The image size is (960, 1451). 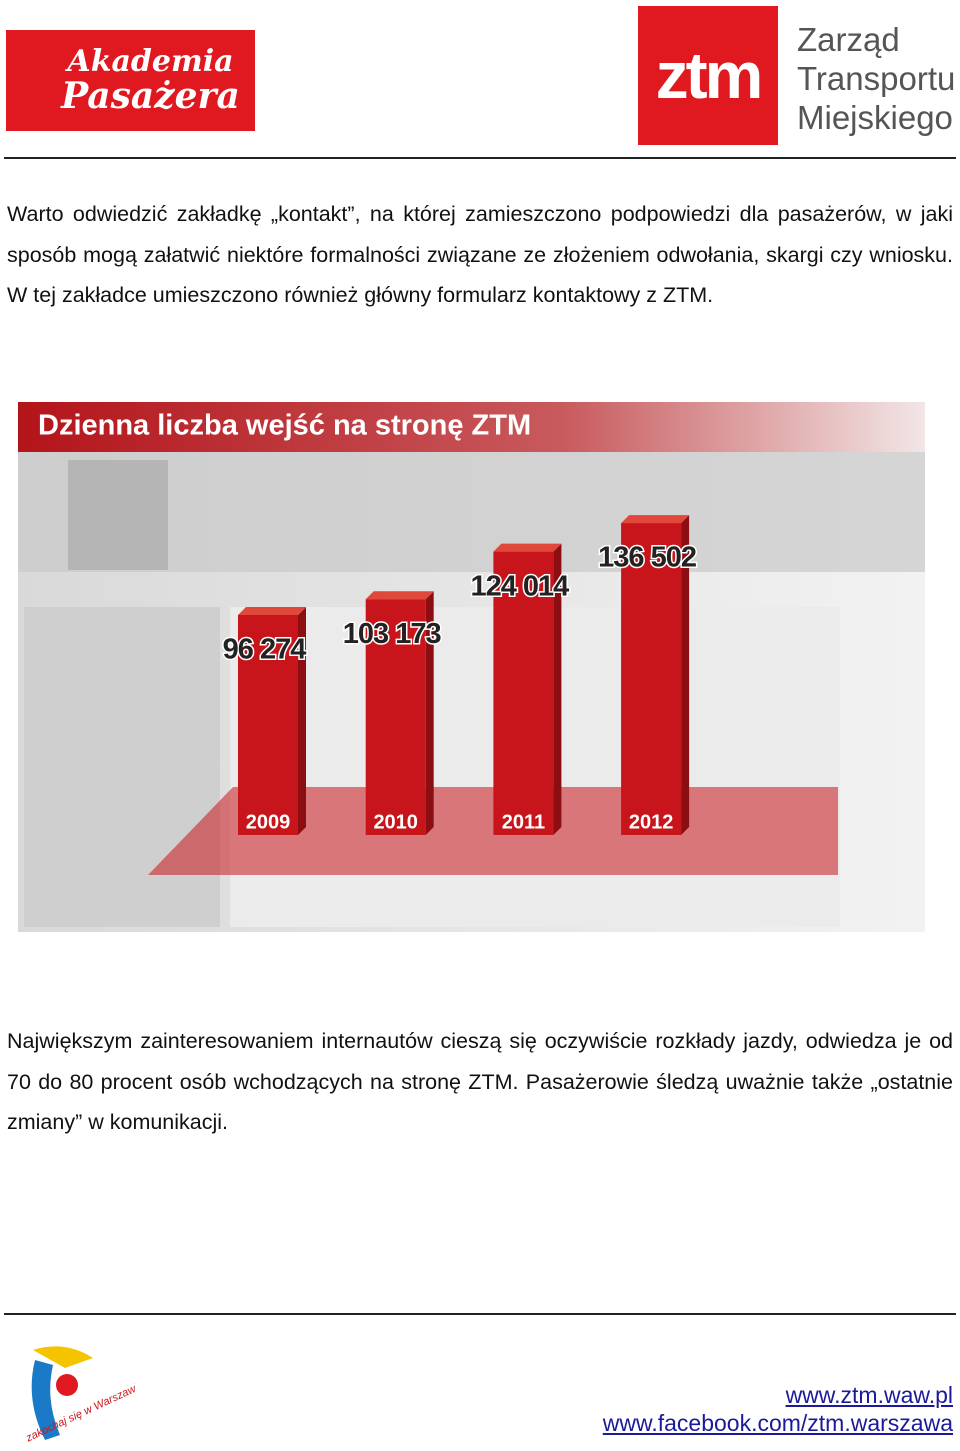 I want to click on value-label: 136 502, so click(x=647, y=558).